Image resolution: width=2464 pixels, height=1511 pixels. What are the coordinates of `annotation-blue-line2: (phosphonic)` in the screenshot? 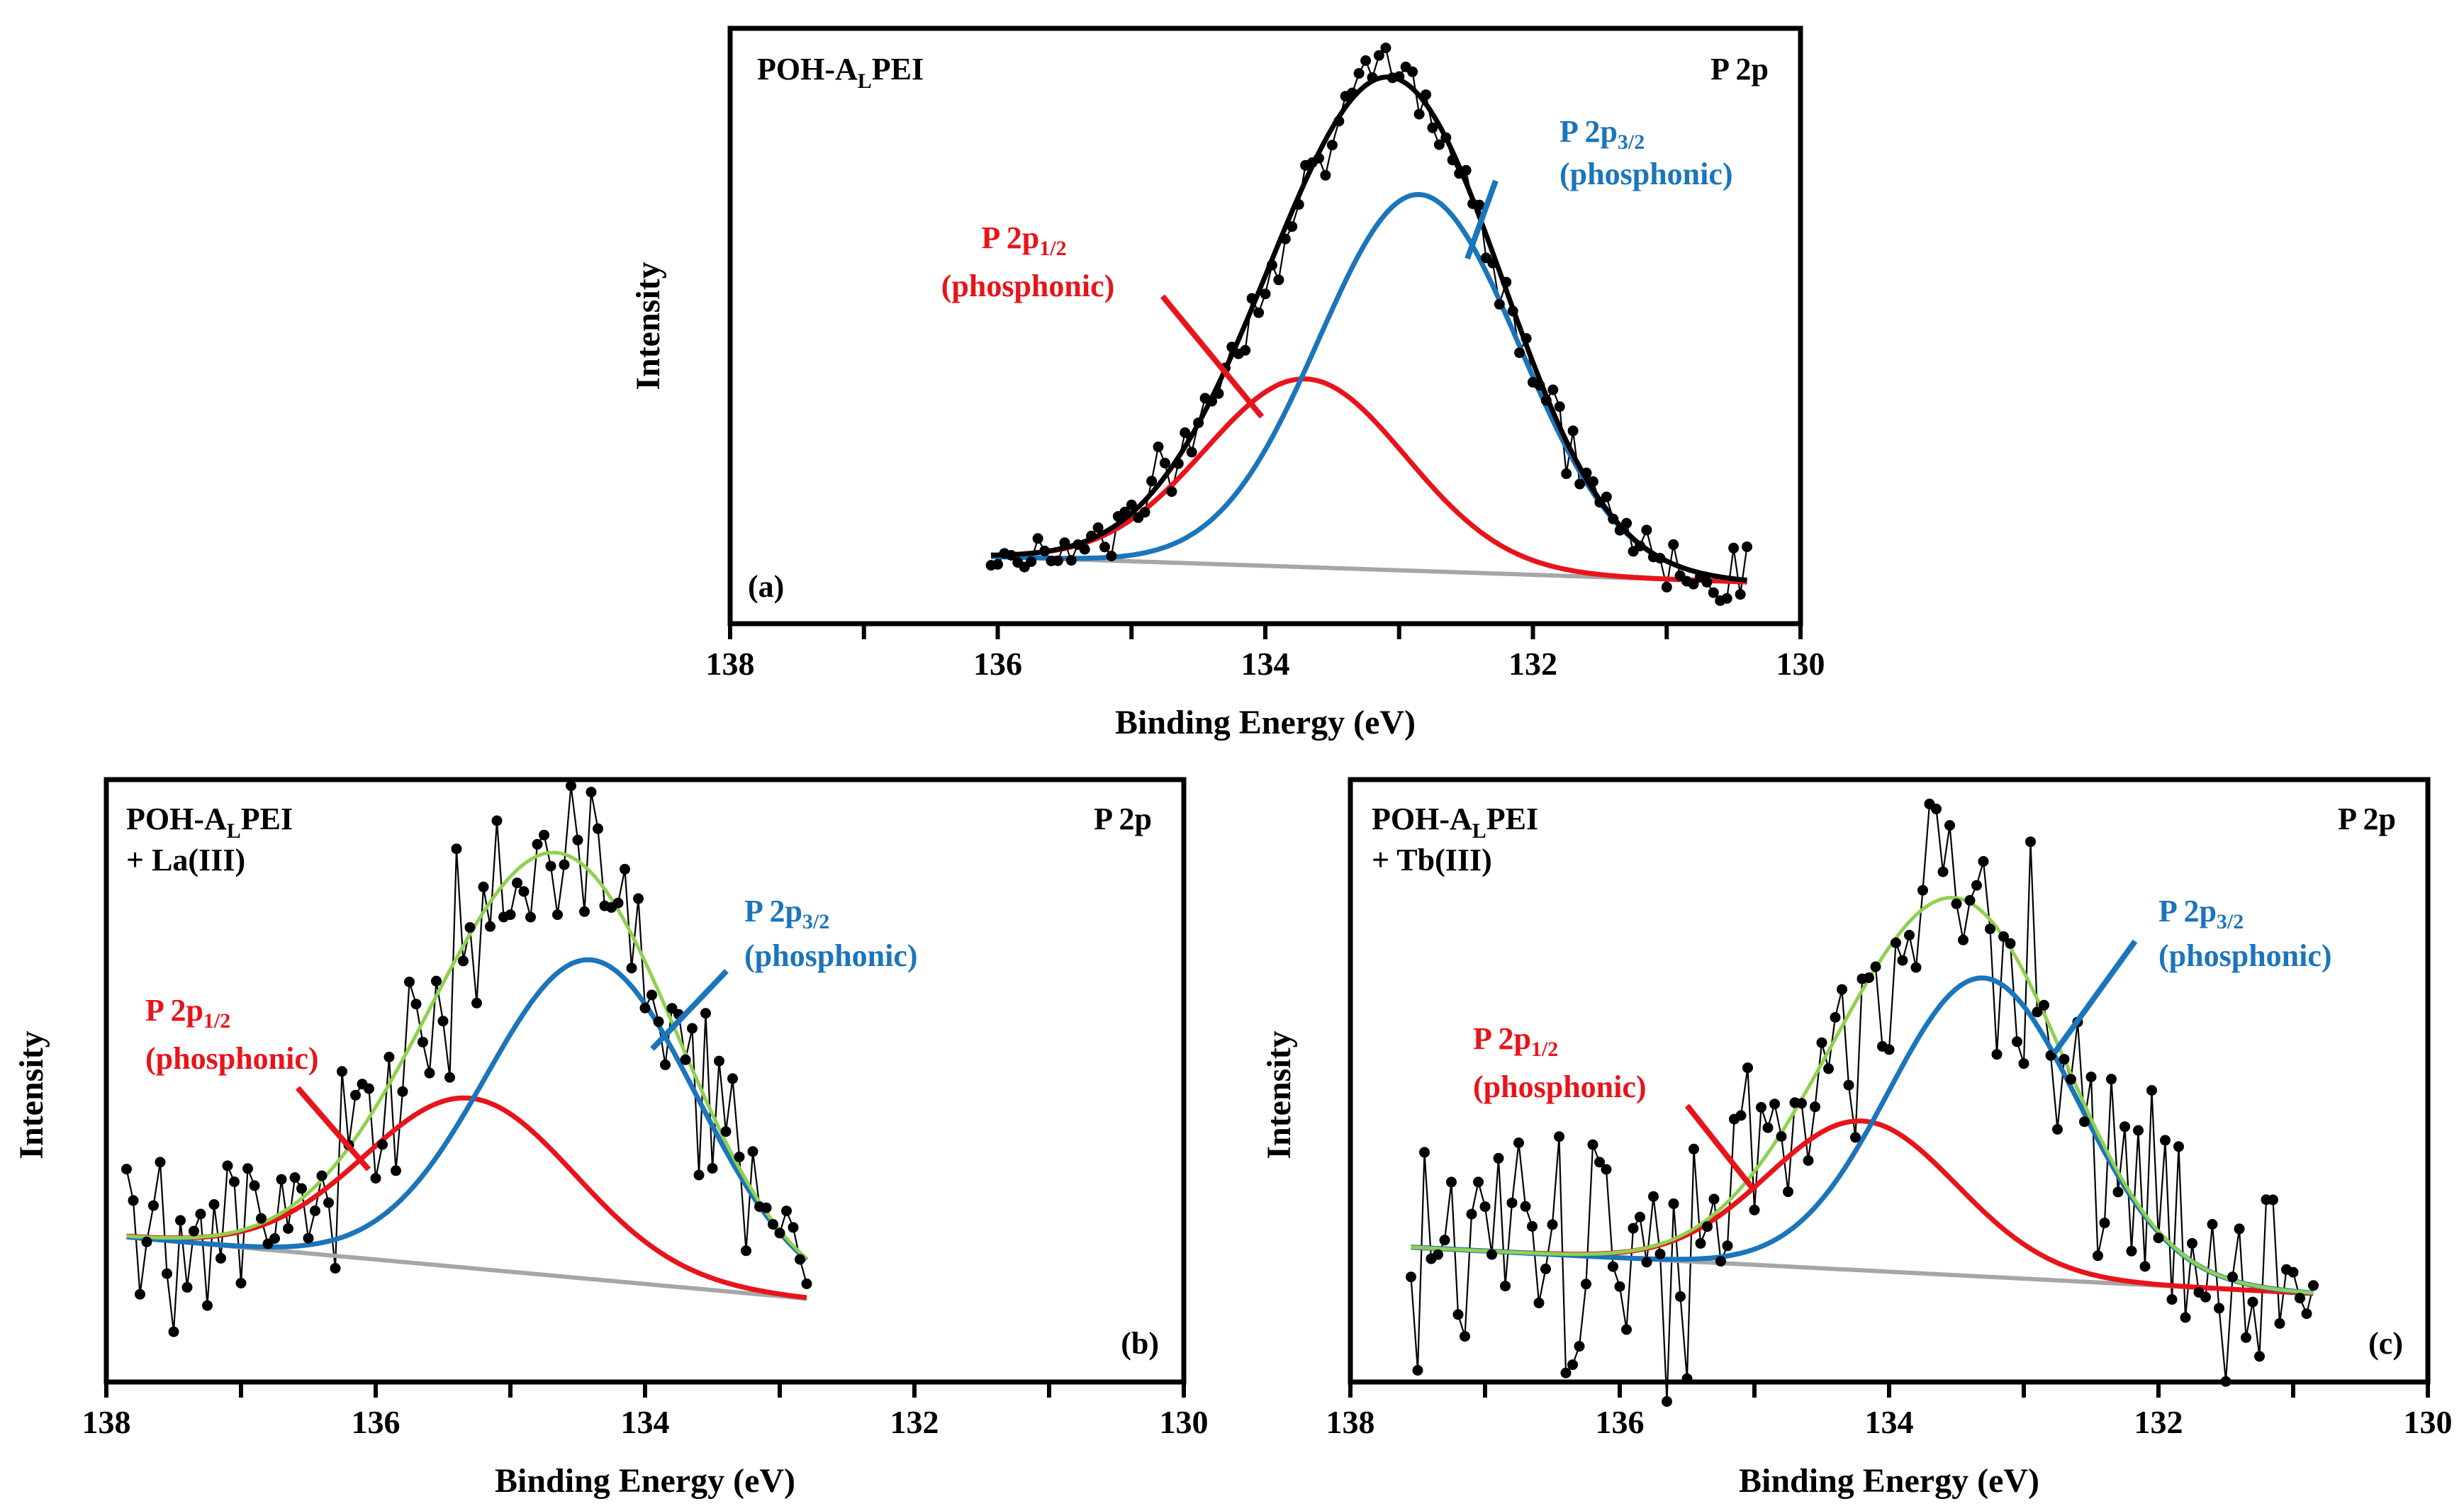 It's located at (2245, 955).